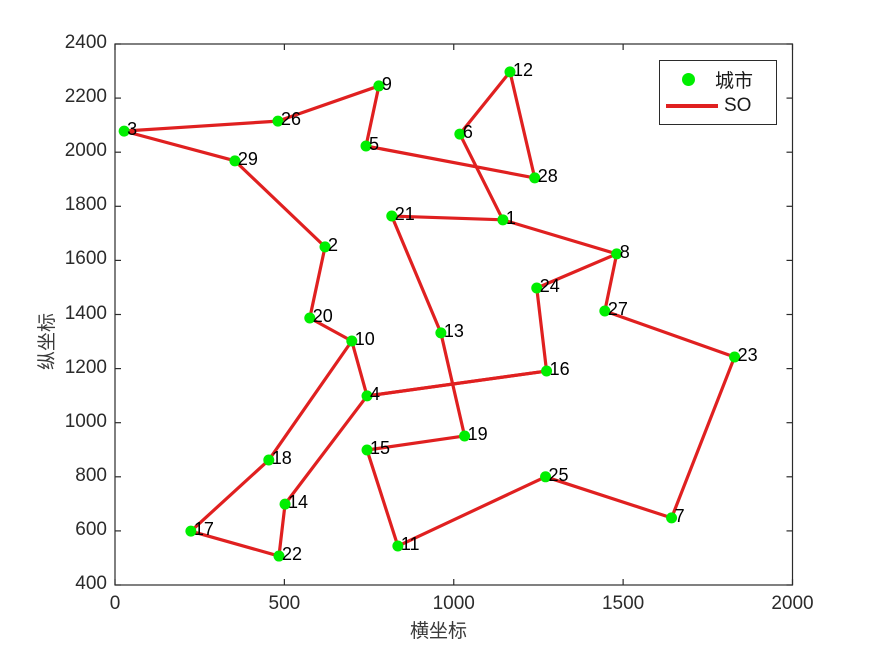 The image size is (875, 656). I want to click on city-label-16: 16, so click(559, 369).